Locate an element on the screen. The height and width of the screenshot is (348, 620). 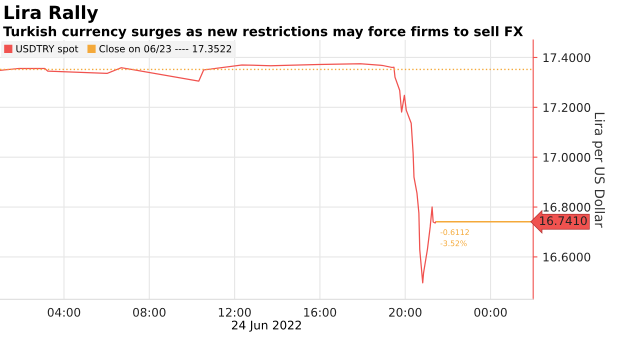
y-tick-label: 17.4000 is located at coordinates (567, 57).